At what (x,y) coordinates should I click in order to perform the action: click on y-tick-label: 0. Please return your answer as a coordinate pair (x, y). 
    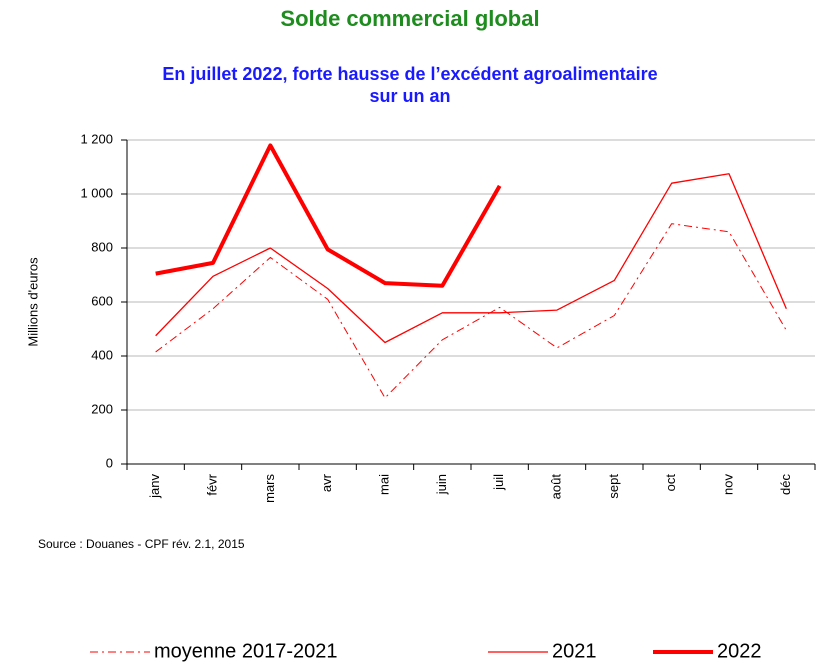
    Looking at the image, I should click on (109, 462).